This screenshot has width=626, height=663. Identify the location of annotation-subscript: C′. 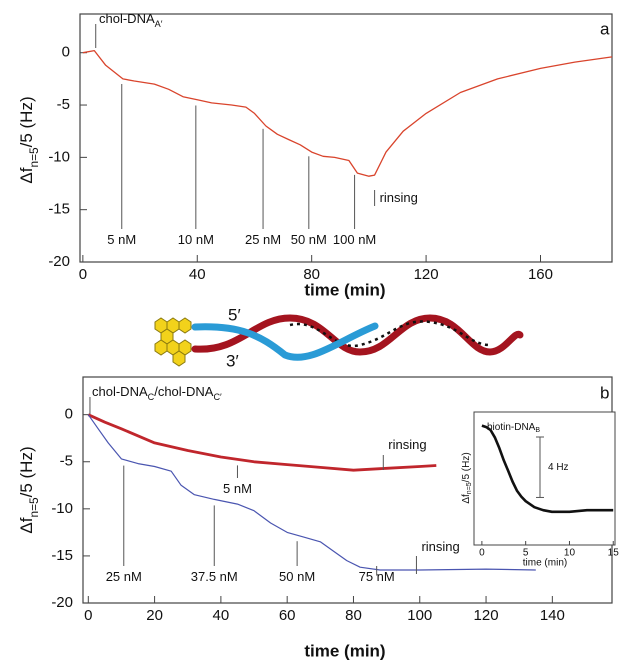
(217, 397).